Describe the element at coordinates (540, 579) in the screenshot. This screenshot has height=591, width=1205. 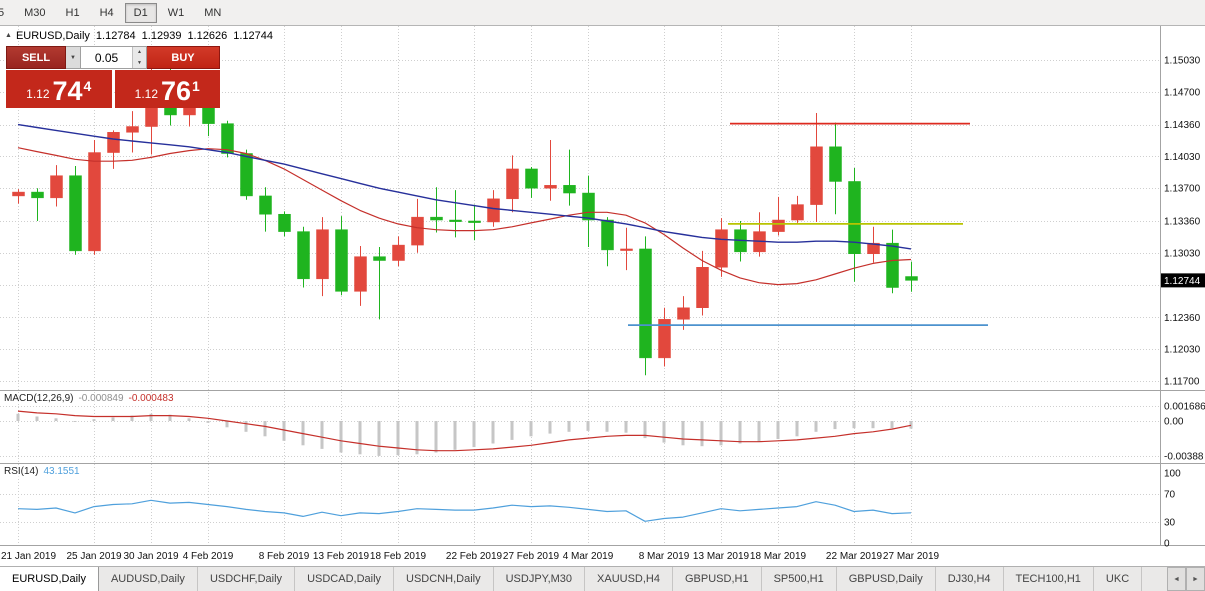
I see `chart-tab: USDJPY,M30` at that location.